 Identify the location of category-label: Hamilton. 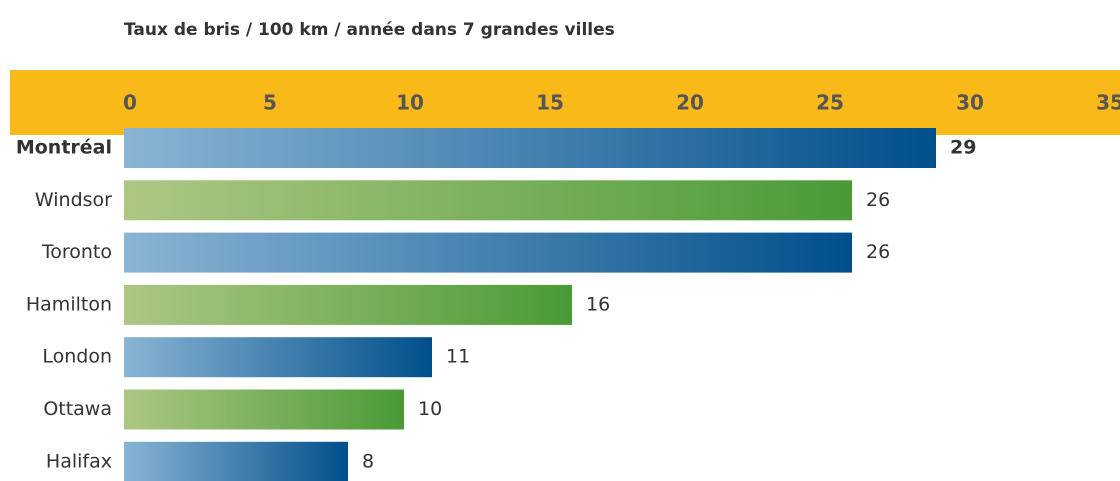
(69, 304).